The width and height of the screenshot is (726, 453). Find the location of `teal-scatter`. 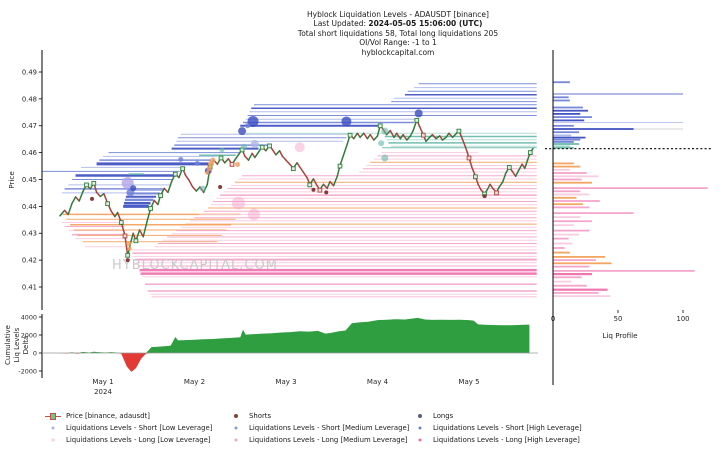

teal-scatter is located at coordinates (294, 159).